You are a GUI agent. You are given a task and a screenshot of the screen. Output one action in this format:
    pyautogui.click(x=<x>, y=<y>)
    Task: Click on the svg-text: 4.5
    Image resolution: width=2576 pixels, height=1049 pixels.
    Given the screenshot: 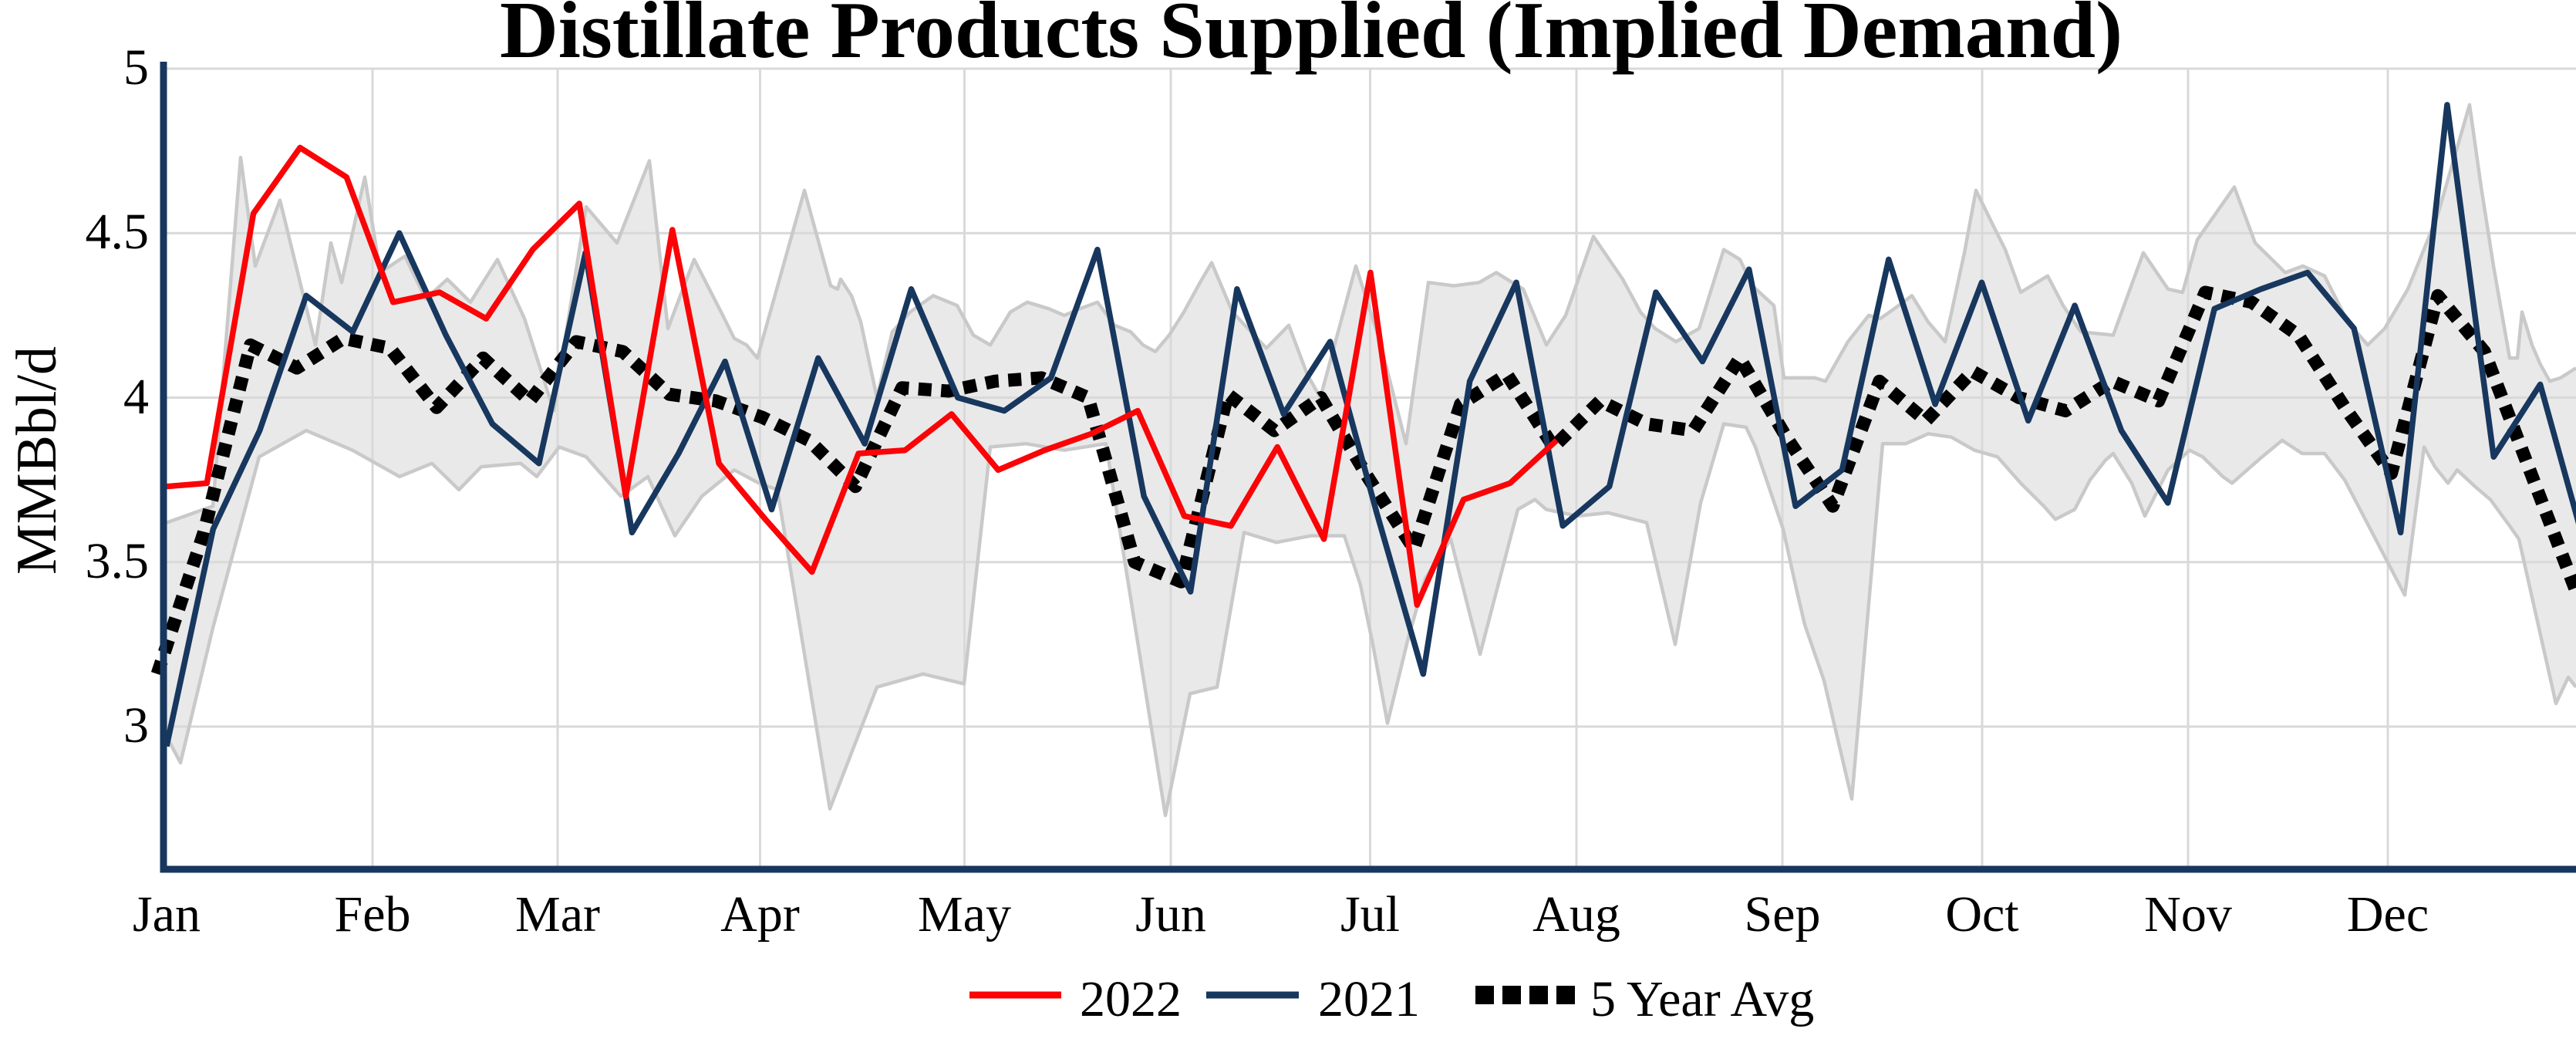 What is the action you would take?
    pyautogui.click(x=118, y=232)
    